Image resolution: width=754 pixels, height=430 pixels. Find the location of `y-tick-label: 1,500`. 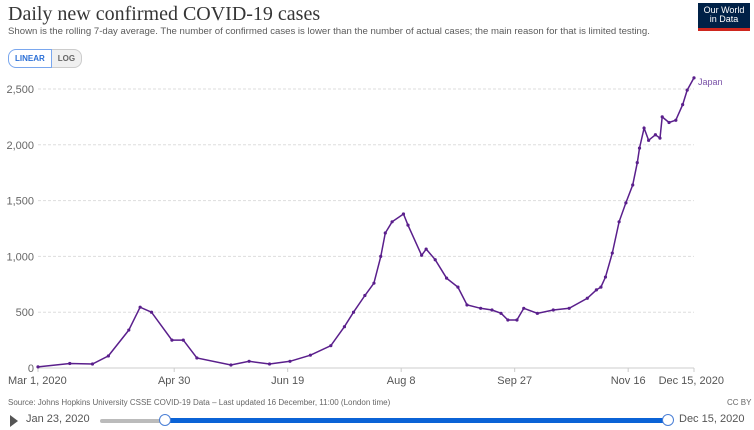

y-tick-label: 1,500 is located at coordinates (20, 202).